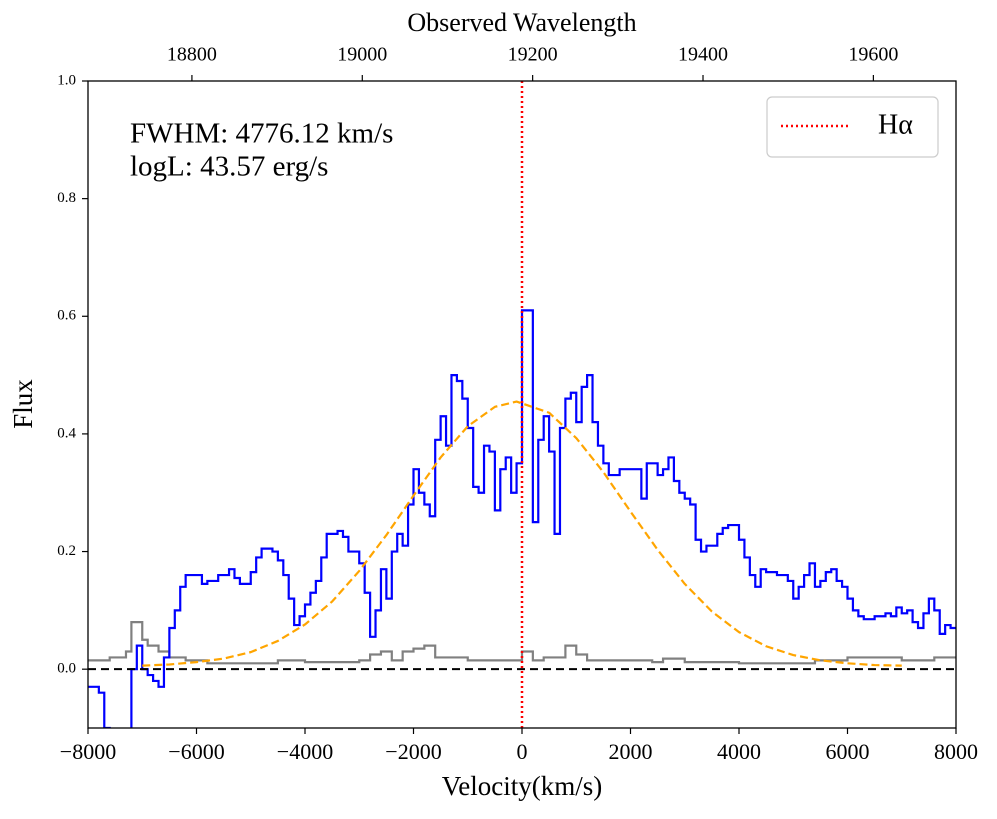  Describe the element at coordinates (66, 80) in the screenshot. I see `y-tick-label: 1.0` at that location.